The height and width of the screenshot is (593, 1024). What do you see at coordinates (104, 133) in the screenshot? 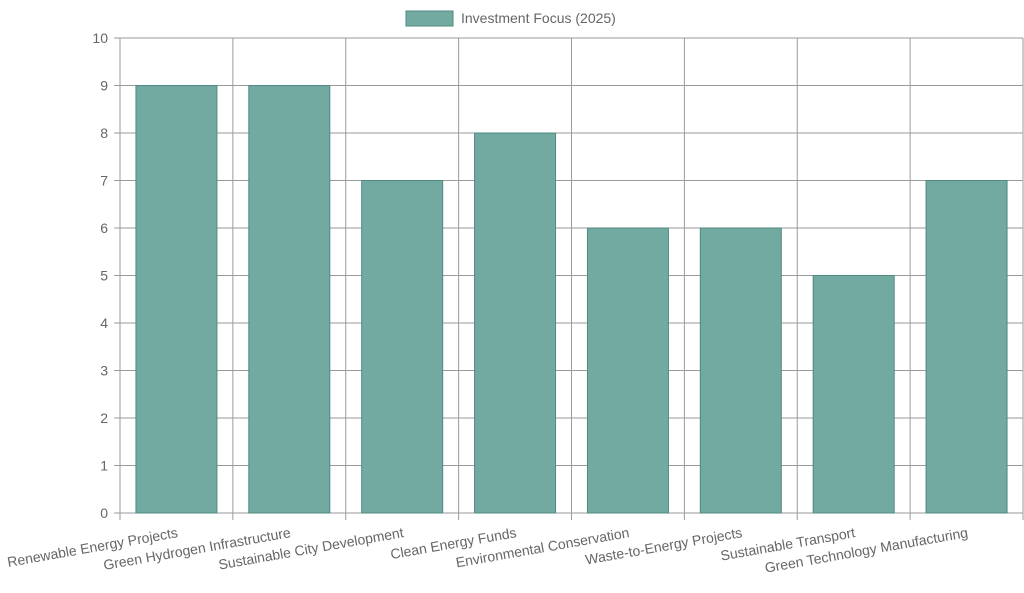
I see `y-tick-label: 8` at bounding box center [104, 133].